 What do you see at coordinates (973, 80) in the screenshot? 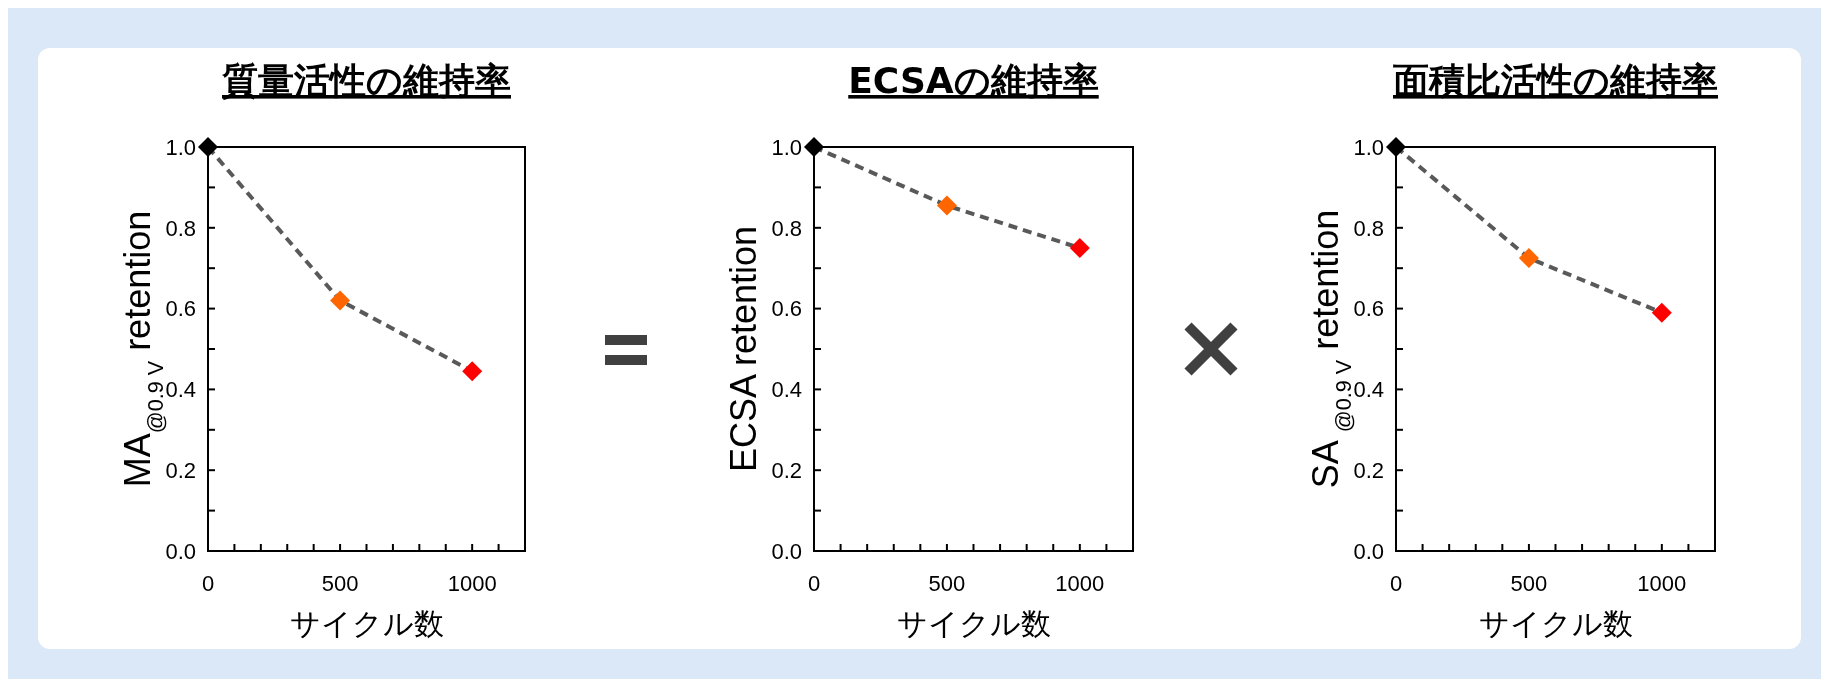
I see `chart-title: ECSAの維持率` at bounding box center [973, 80].